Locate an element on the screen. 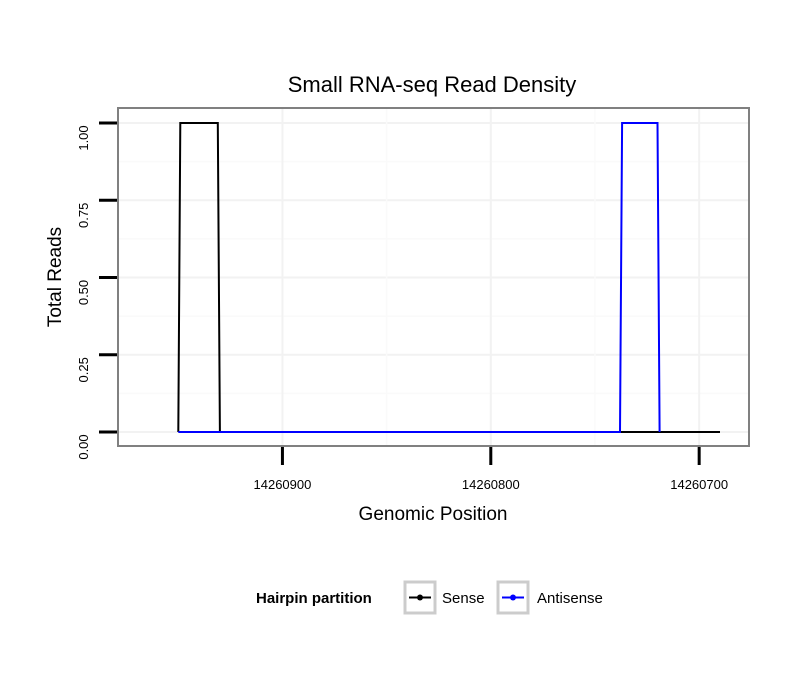 The width and height of the screenshot is (810, 690). y-tick-label: 0.50 is located at coordinates (83, 292).